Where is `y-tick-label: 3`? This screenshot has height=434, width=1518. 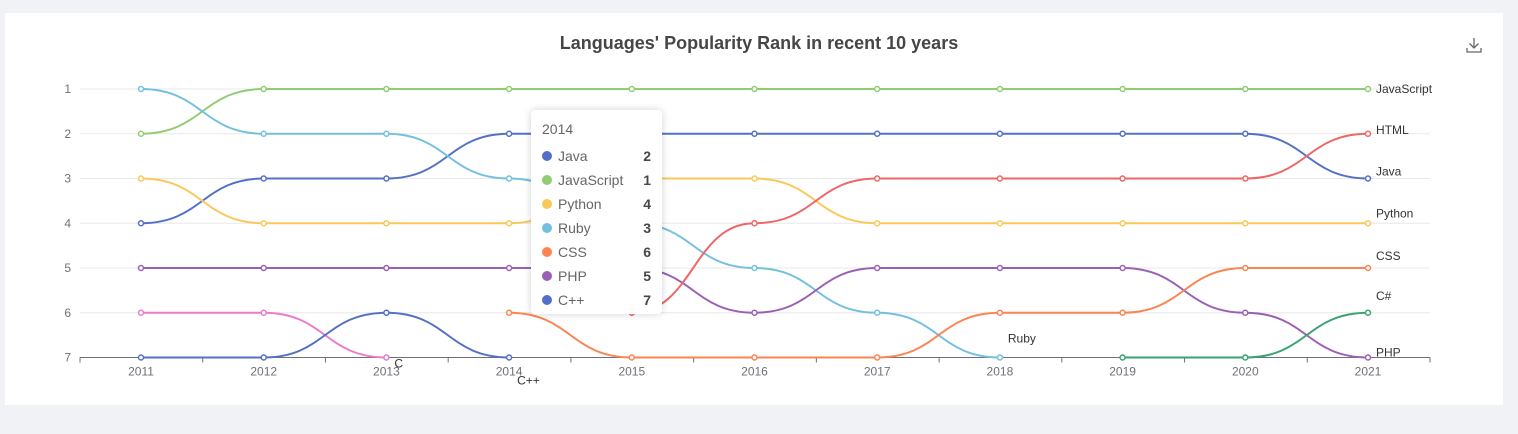 y-tick-label: 3 is located at coordinates (67, 179).